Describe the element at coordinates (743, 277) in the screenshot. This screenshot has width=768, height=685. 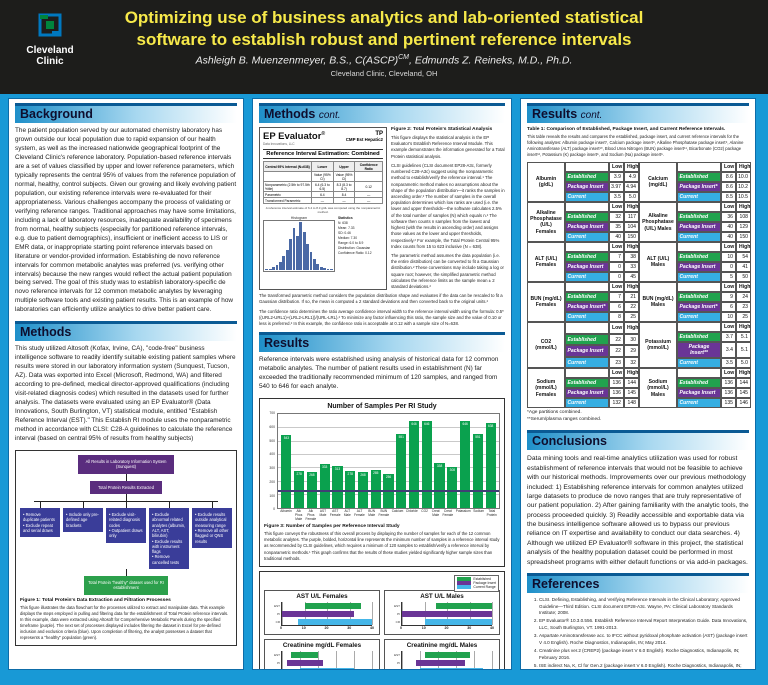
I see `table1-high-value: 50` at that location.